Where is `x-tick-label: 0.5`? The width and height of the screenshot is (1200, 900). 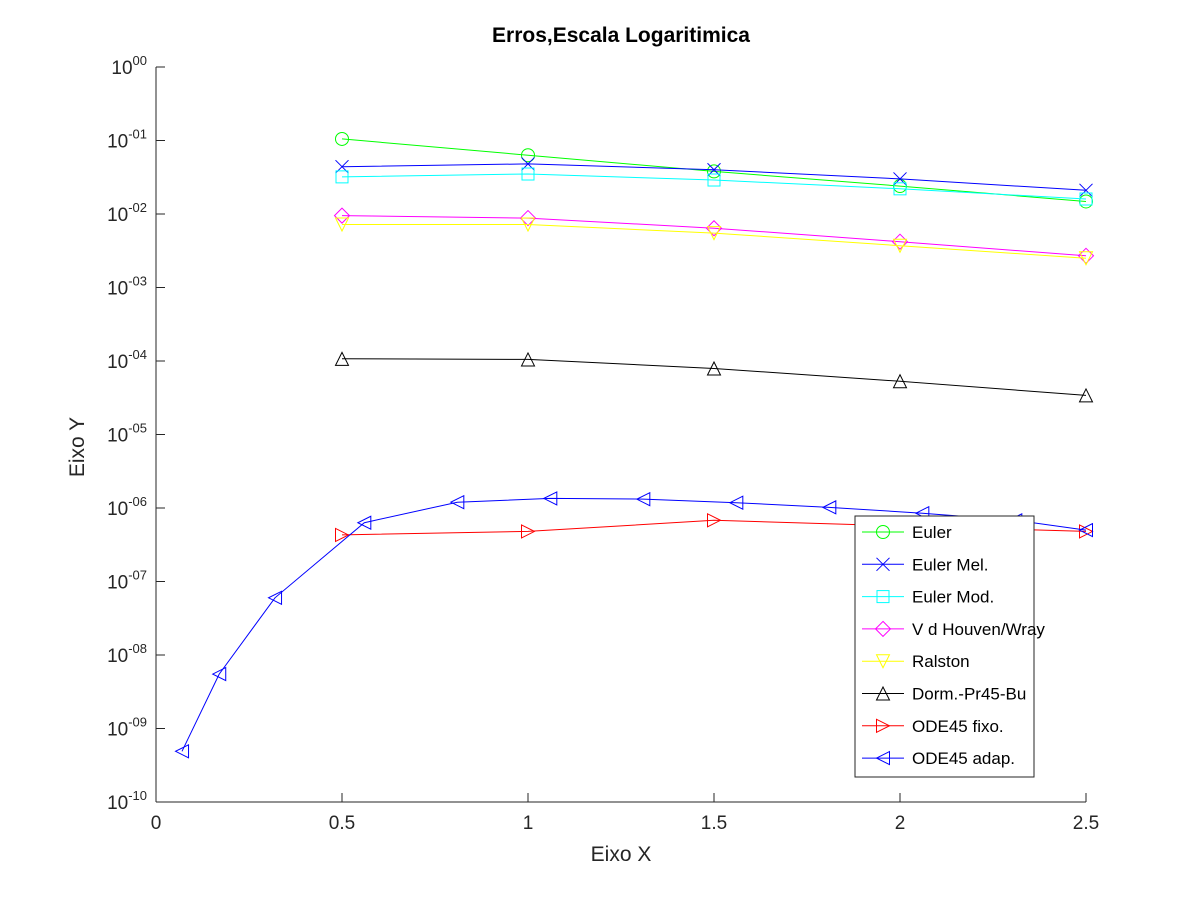 x-tick-label: 0.5 is located at coordinates (342, 823).